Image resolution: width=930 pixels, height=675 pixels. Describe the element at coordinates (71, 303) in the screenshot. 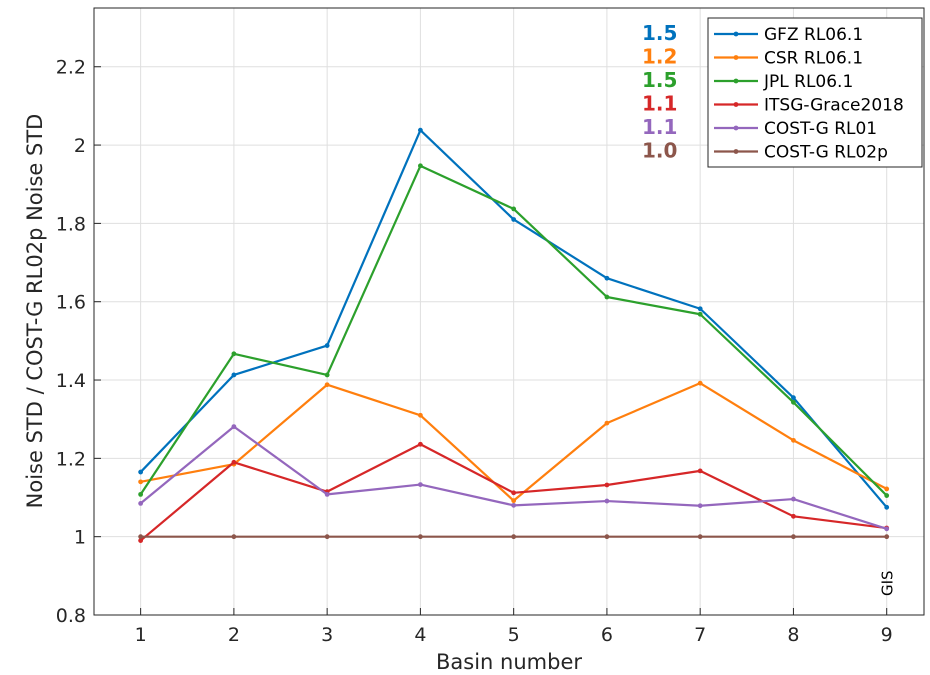

I see `y-tick-label: 1.6` at that location.